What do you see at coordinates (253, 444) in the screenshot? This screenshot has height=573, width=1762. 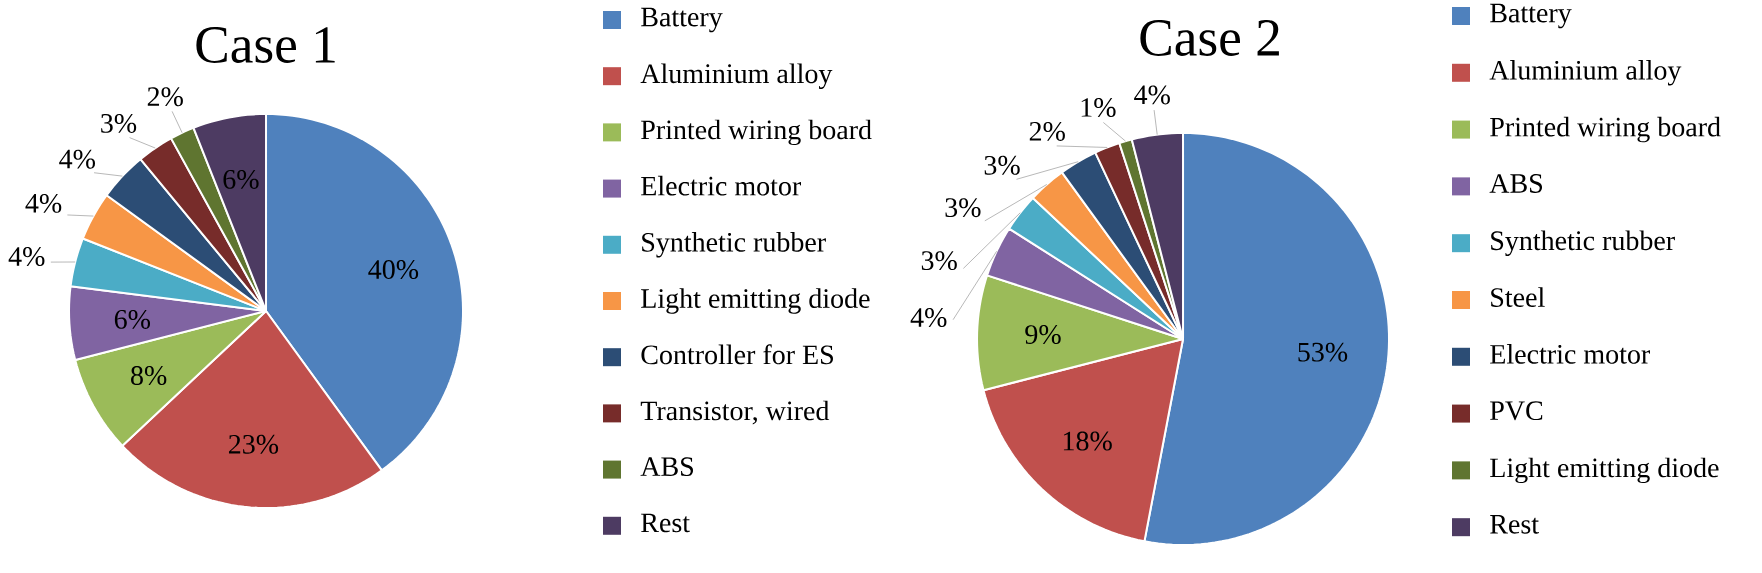 I see `data-label: 23%` at bounding box center [253, 444].